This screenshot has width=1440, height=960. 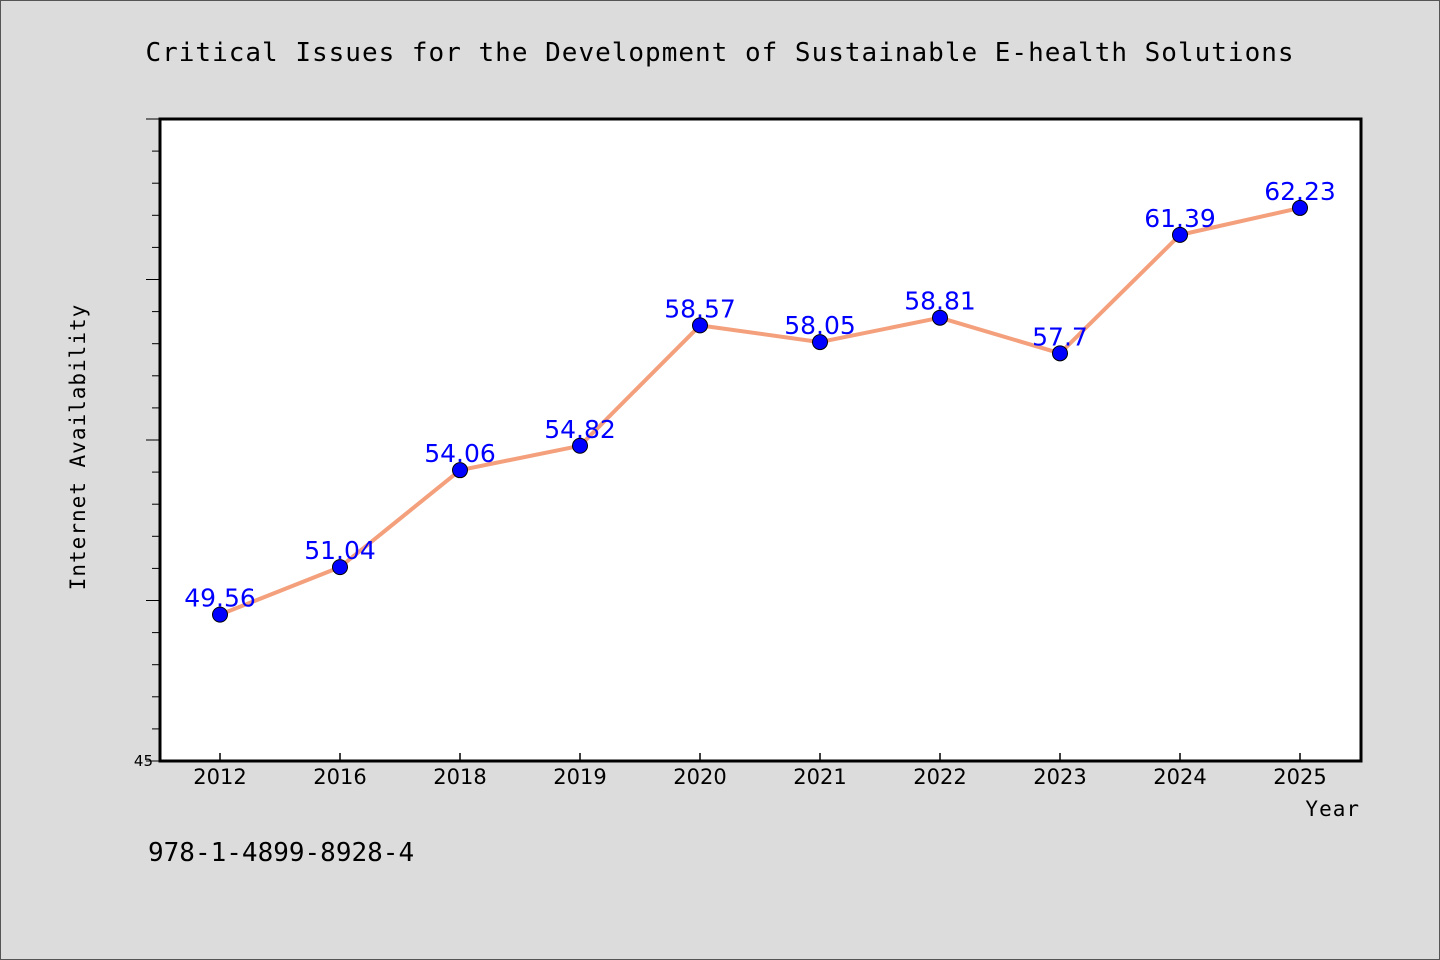 I want to click on data-label: 58.81, so click(x=940, y=301).